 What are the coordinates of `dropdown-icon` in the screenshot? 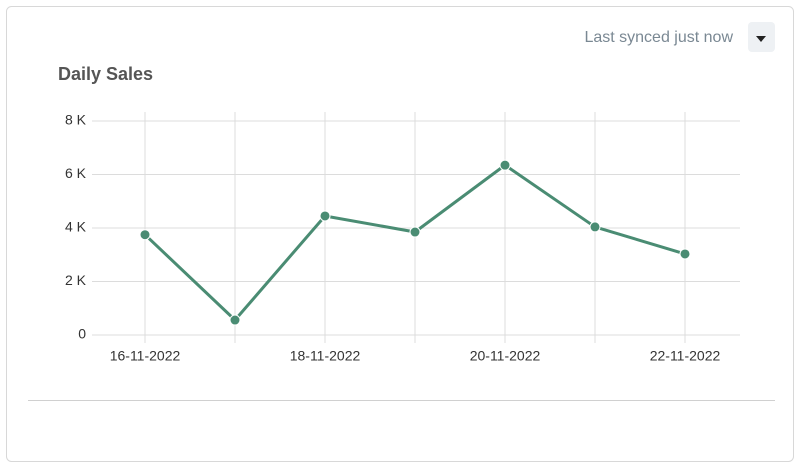 It's located at (761, 39).